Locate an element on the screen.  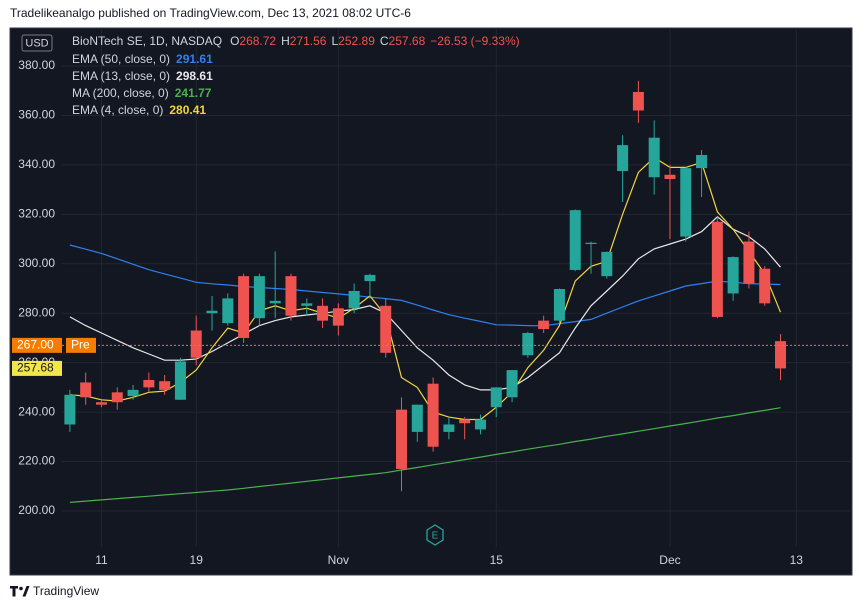
currency-box is located at coordinates (37, 43).